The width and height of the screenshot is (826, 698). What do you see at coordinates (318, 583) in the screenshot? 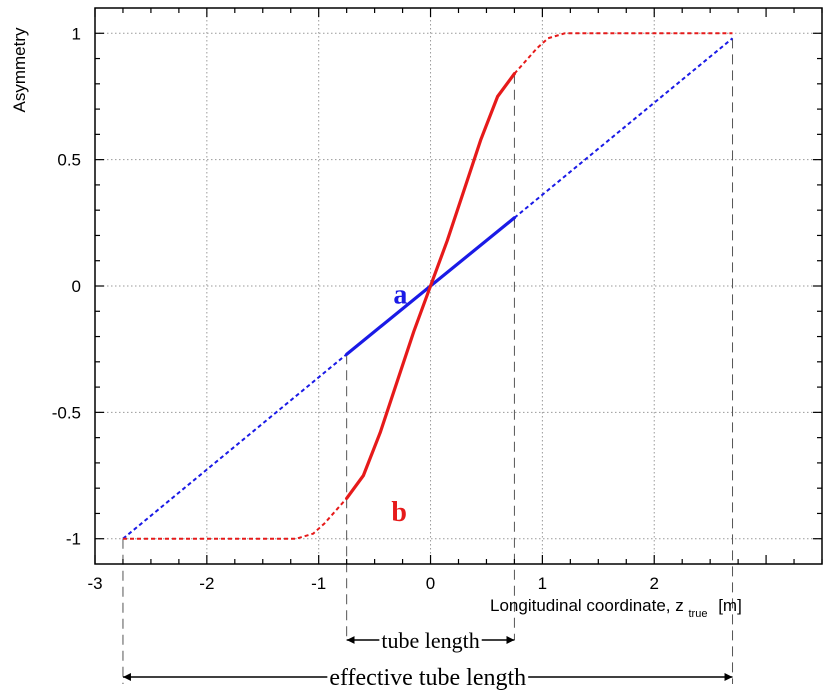
I see `x-tick-label: -1` at bounding box center [318, 583].